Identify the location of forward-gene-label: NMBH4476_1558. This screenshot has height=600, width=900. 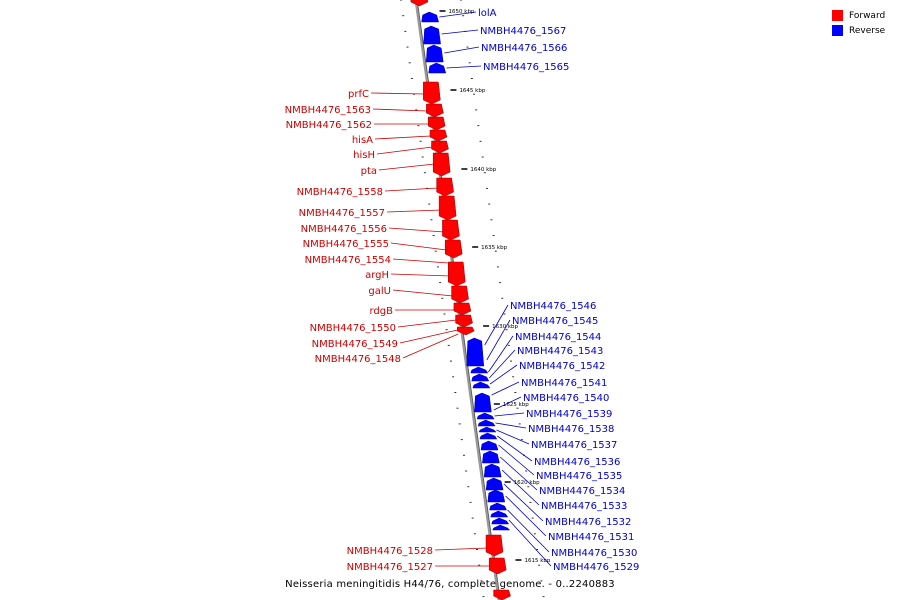
(340, 192).